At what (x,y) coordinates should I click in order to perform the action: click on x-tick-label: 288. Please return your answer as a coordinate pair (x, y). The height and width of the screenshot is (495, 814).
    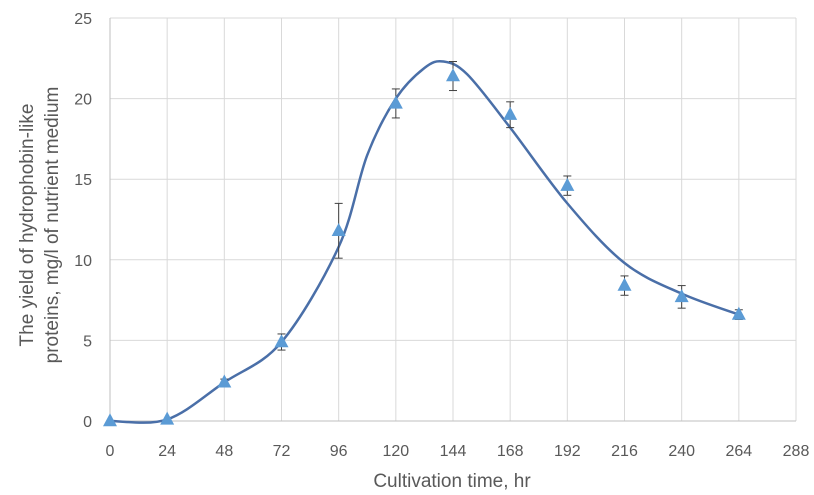
    Looking at the image, I should click on (796, 451).